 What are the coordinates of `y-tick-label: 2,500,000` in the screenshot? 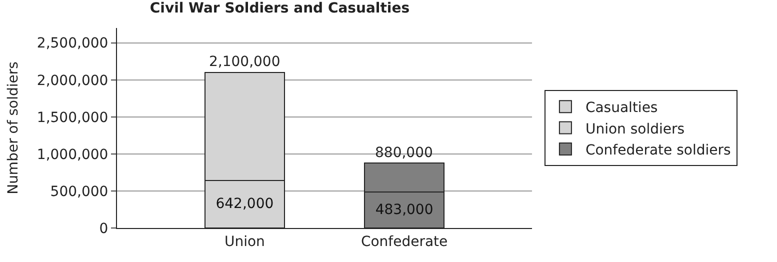 It's located at (72, 44).